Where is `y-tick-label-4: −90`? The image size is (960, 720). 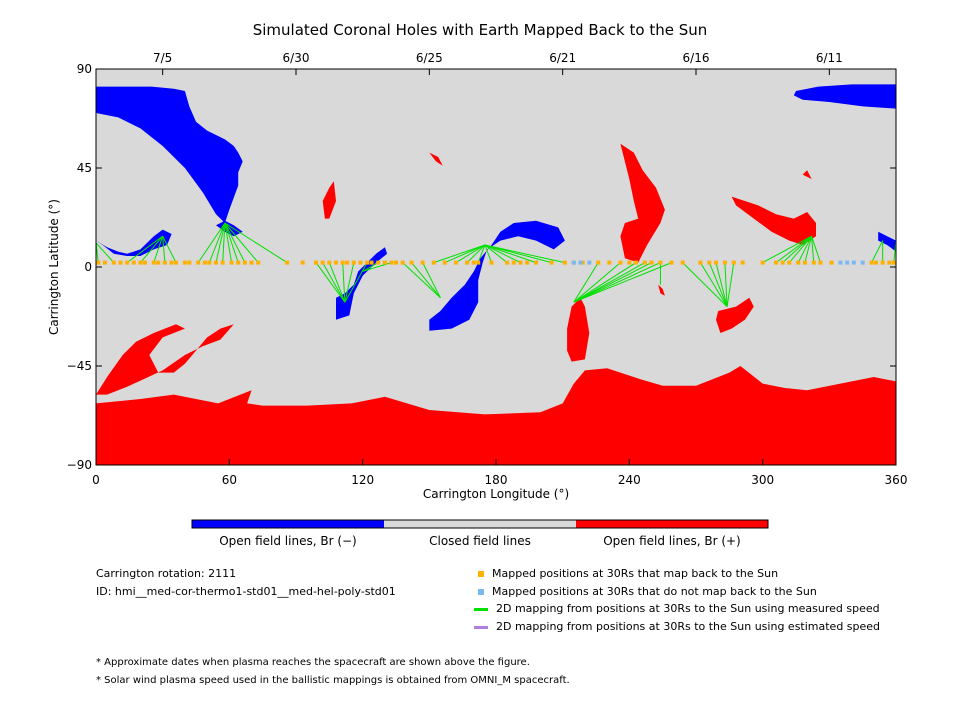
y-tick-label-4: −90 is located at coordinates (79, 465).